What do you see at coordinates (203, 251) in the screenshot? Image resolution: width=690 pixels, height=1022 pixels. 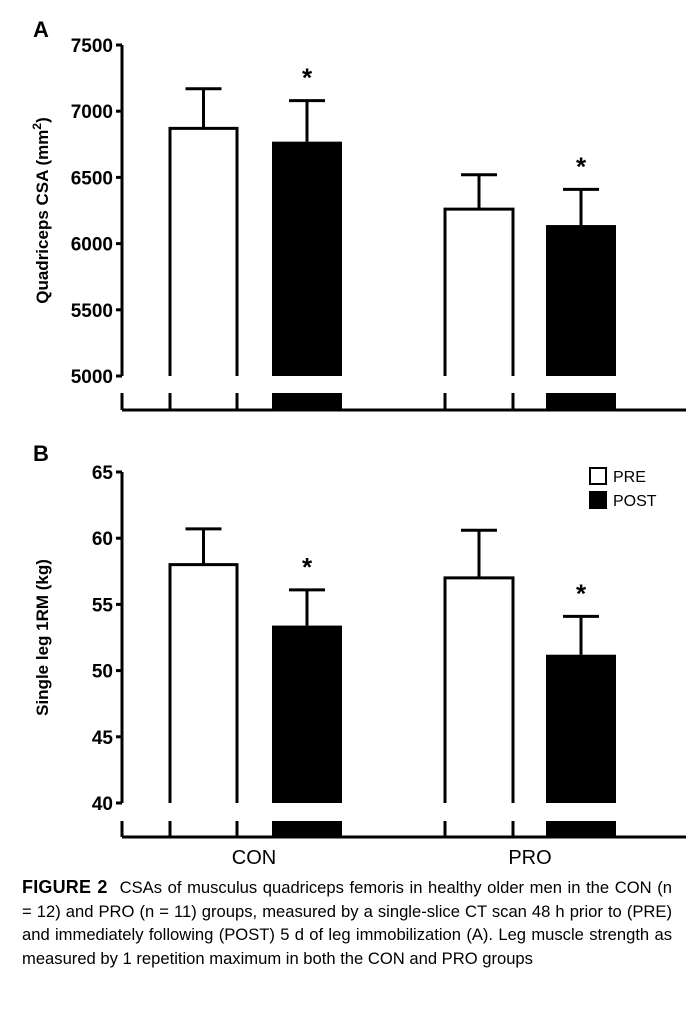 I see `panel-a-bar-con-pre` at bounding box center [203, 251].